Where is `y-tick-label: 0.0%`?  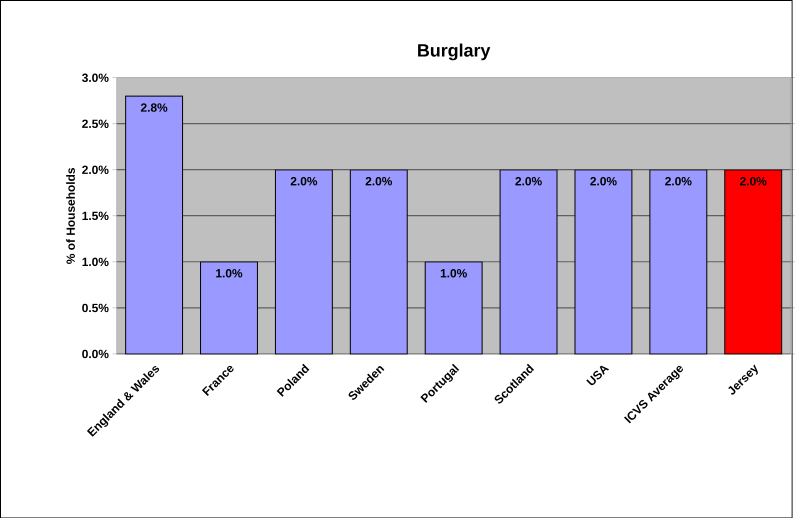
y-tick-label: 0.0% is located at coordinates (95, 354).